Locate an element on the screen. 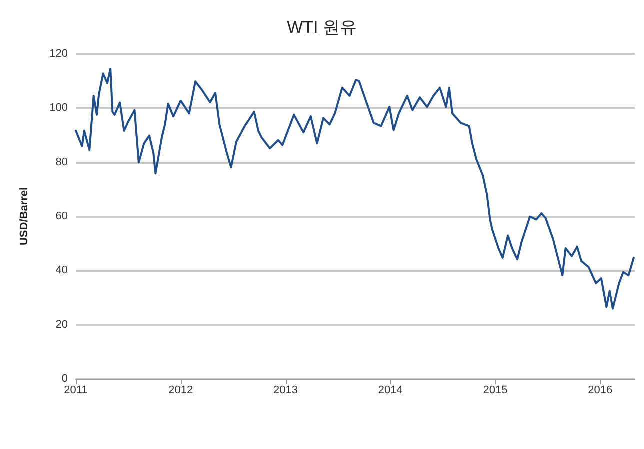  x-tick-label: 2015 is located at coordinates (495, 390).